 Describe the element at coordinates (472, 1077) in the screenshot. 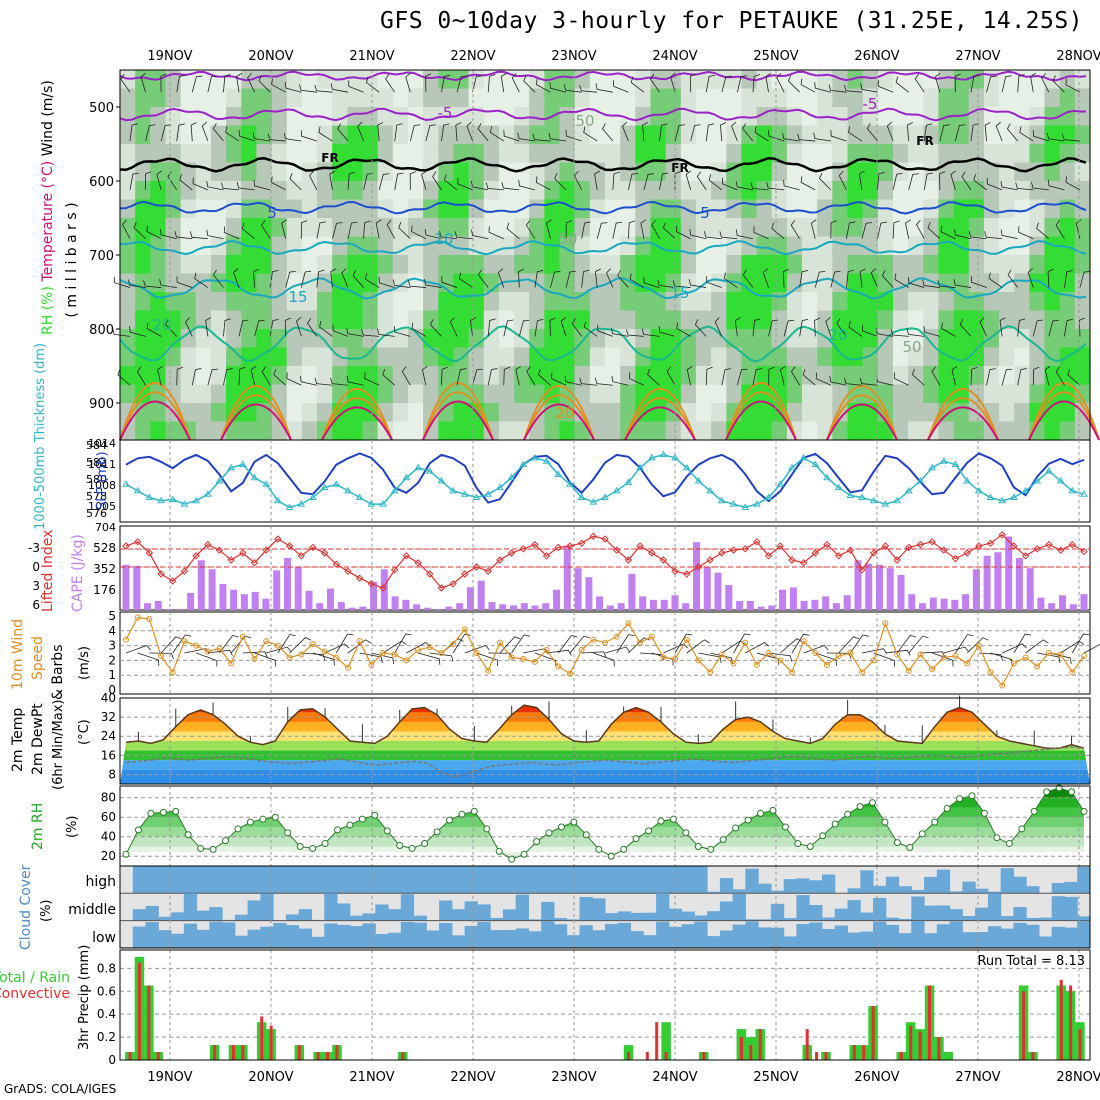

I see `x-tick-label-bottom: 22NOV` at that location.